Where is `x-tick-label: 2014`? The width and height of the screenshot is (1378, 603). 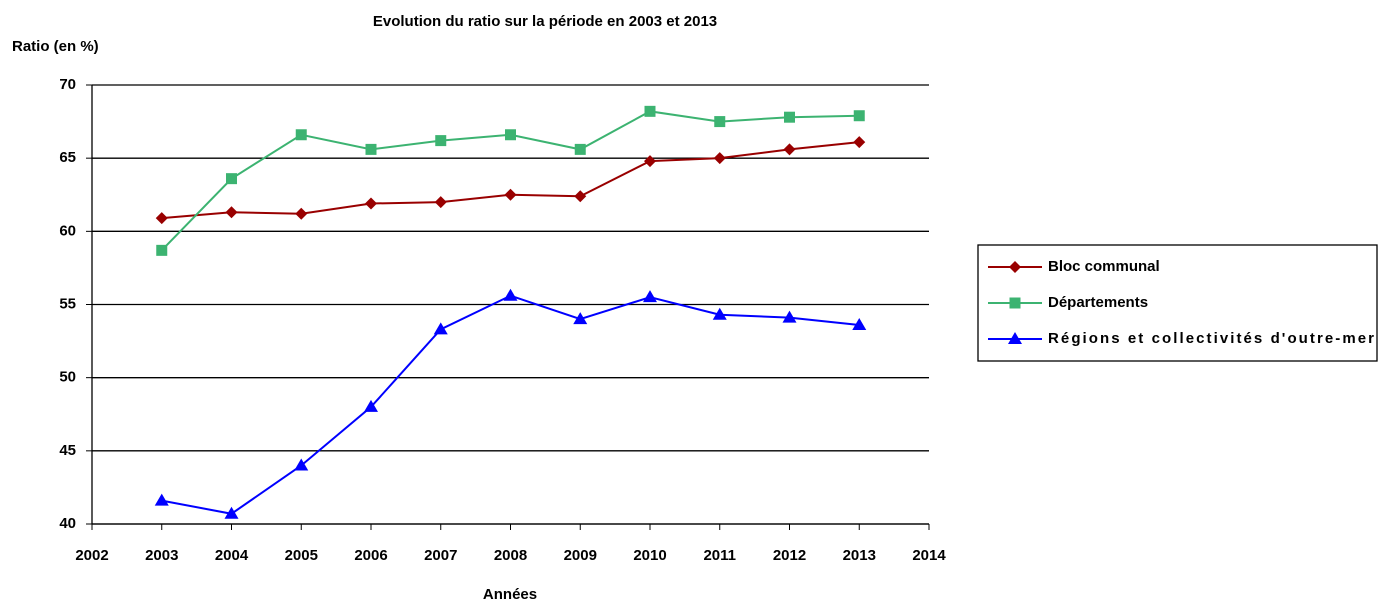 x-tick-label: 2014 is located at coordinates (929, 555).